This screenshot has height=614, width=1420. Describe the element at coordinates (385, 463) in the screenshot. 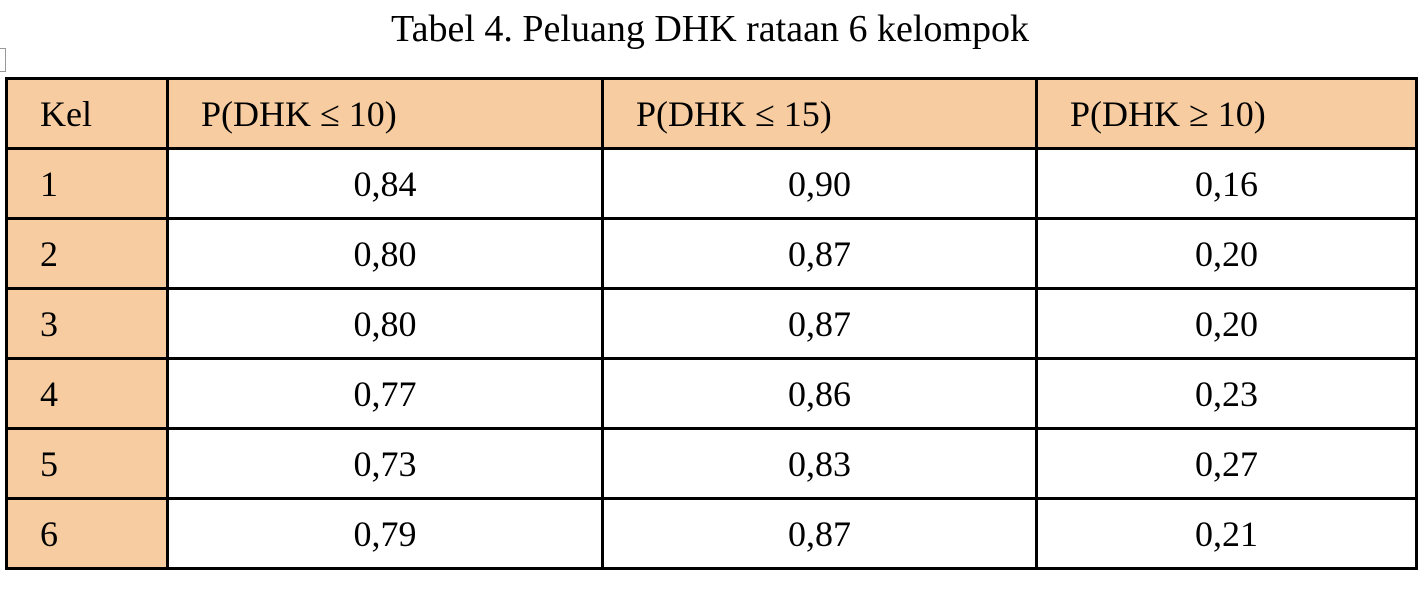

I see `value-cell: 0,73` at that location.